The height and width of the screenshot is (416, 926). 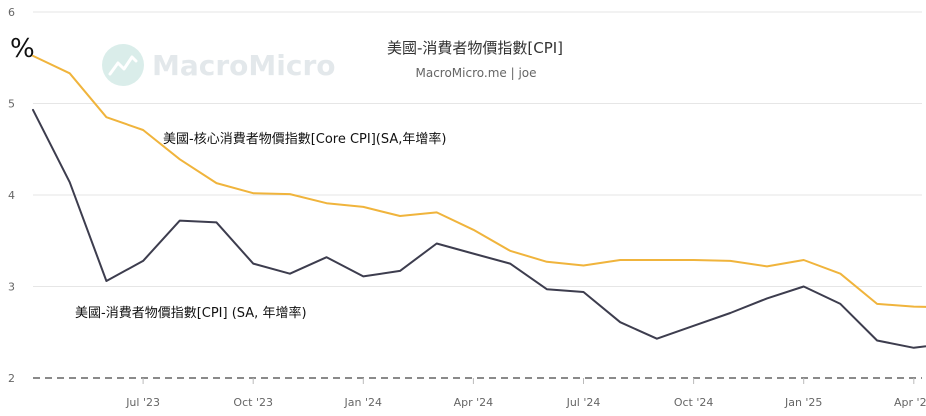 What do you see at coordinates (475, 48) in the screenshot?
I see `chart-title: 美國-消費者物價指數[CPI]` at bounding box center [475, 48].